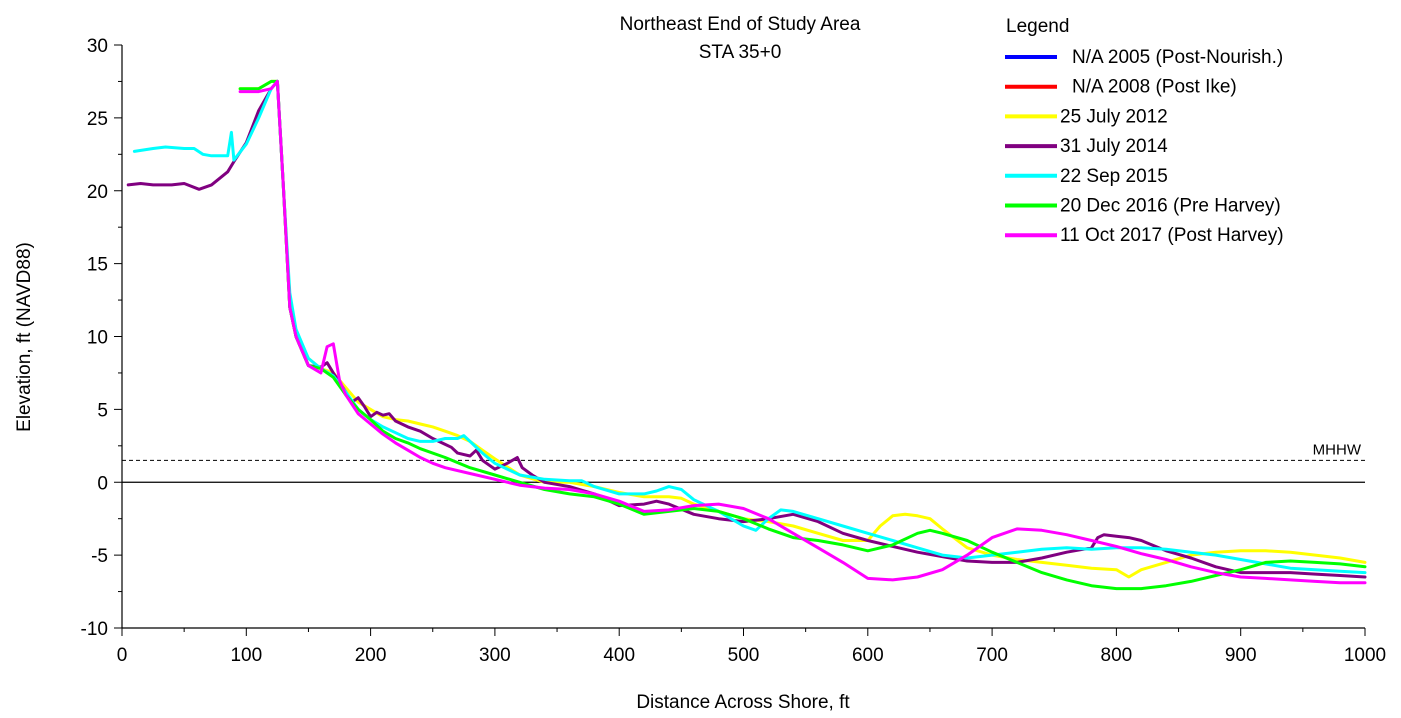 The height and width of the screenshot is (718, 1401). I want to click on y-tick-label: -10, so click(94, 629).